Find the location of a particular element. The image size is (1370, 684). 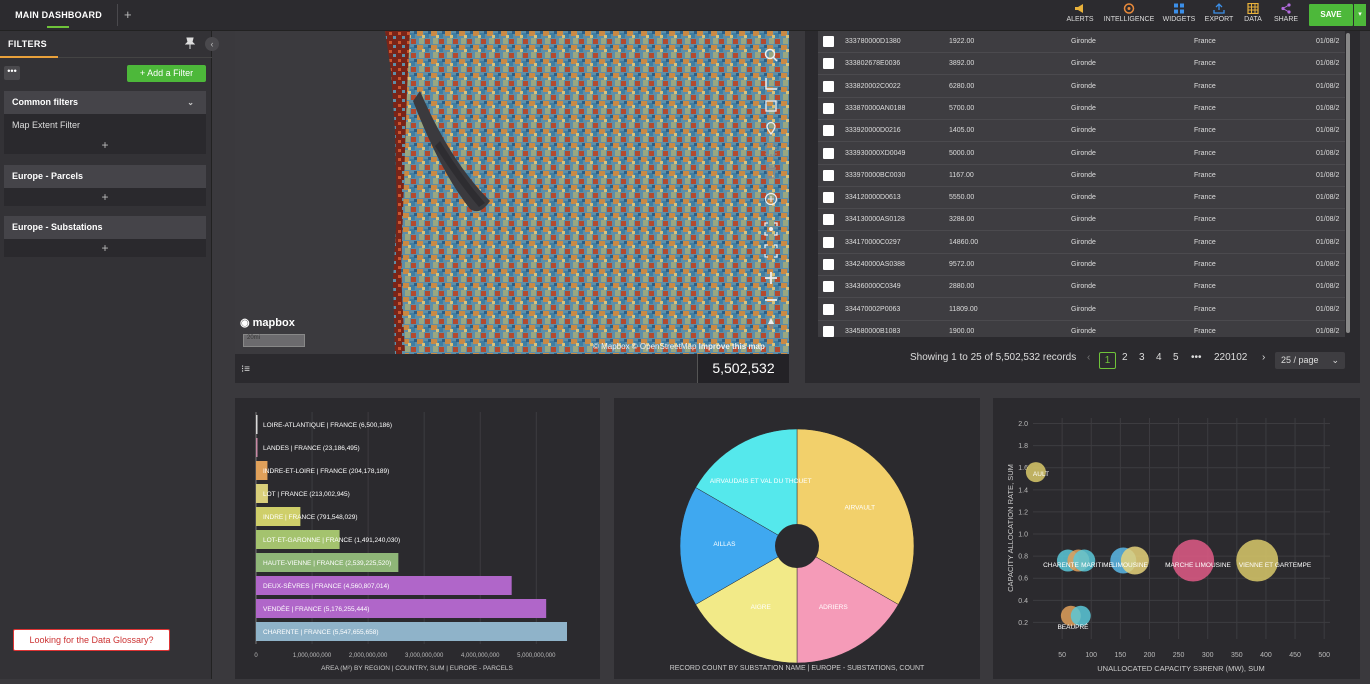

map-search-button is located at coordinates (771, 55).